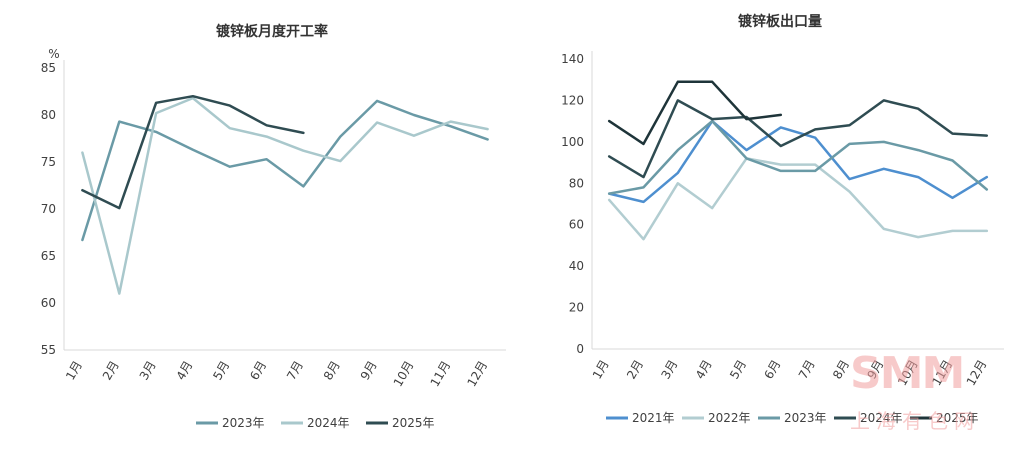 Image resolution: width=1021 pixels, height=475 pixels. What do you see at coordinates (653, 418) in the screenshot?
I see `legend-label: 2021年` at bounding box center [653, 418].